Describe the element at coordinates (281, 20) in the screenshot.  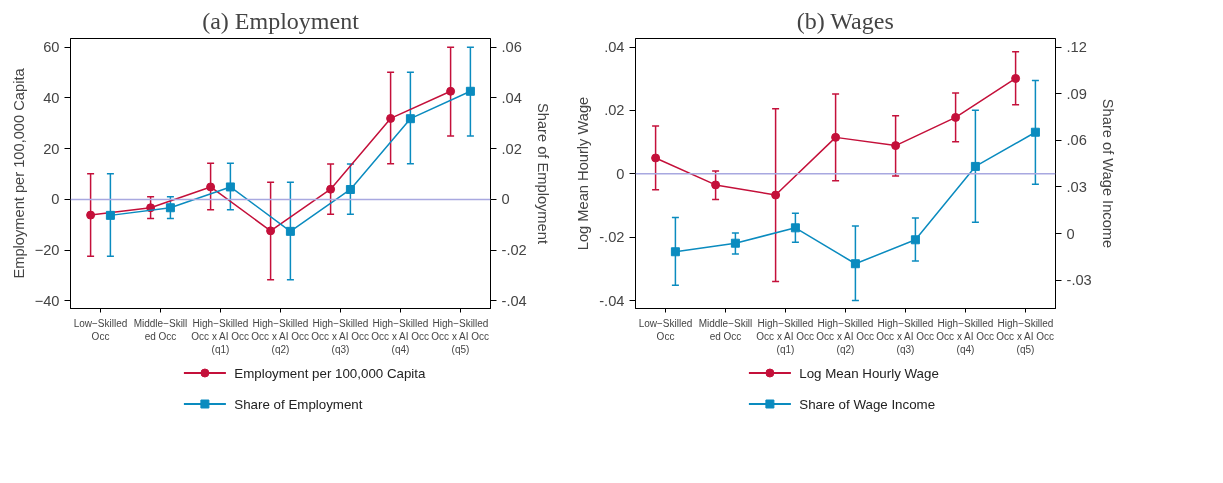
I see `chart-title: (a) Employment` at that location.